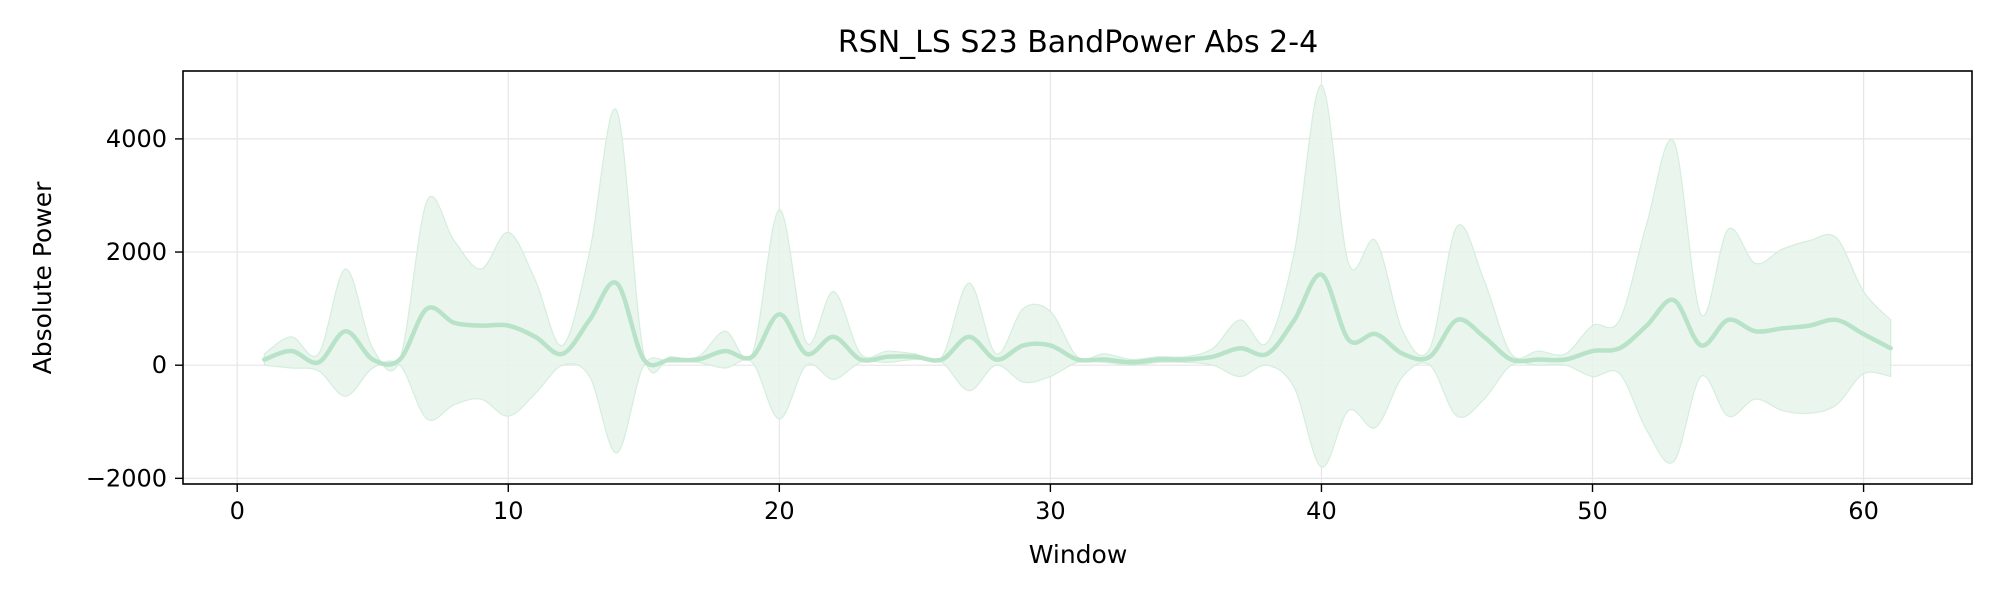 This screenshot has width=2000, height=600. Describe the element at coordinates (126, 478) in the screenshot. I see `y-tick-label: −2000` at that location.